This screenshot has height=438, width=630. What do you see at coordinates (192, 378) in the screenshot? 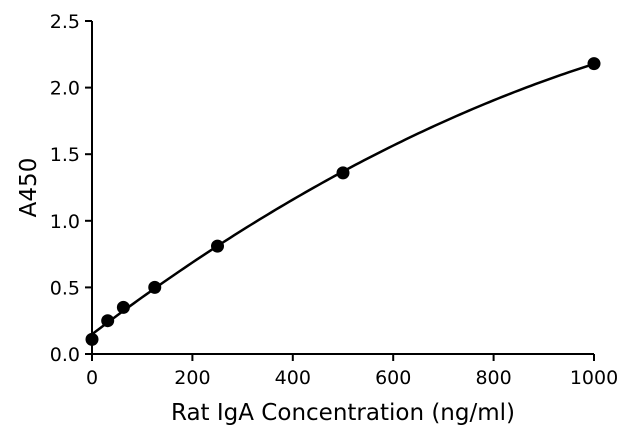
I see `x-tick-label: 200` at bounding box center [192, 378].